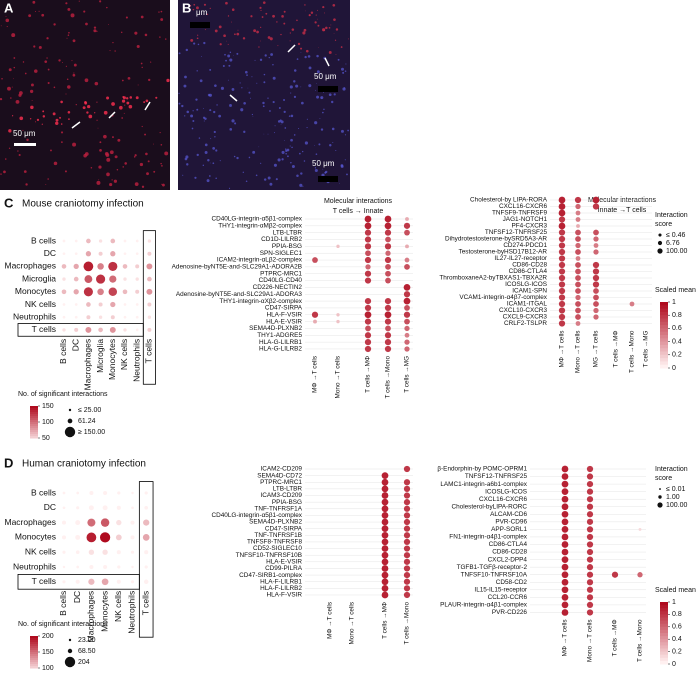 This screenshot has width=700, height=689. What do you see at coordinates (147, 106) in the screenshot?
I see `arrow` at bounding box center [147, 106].